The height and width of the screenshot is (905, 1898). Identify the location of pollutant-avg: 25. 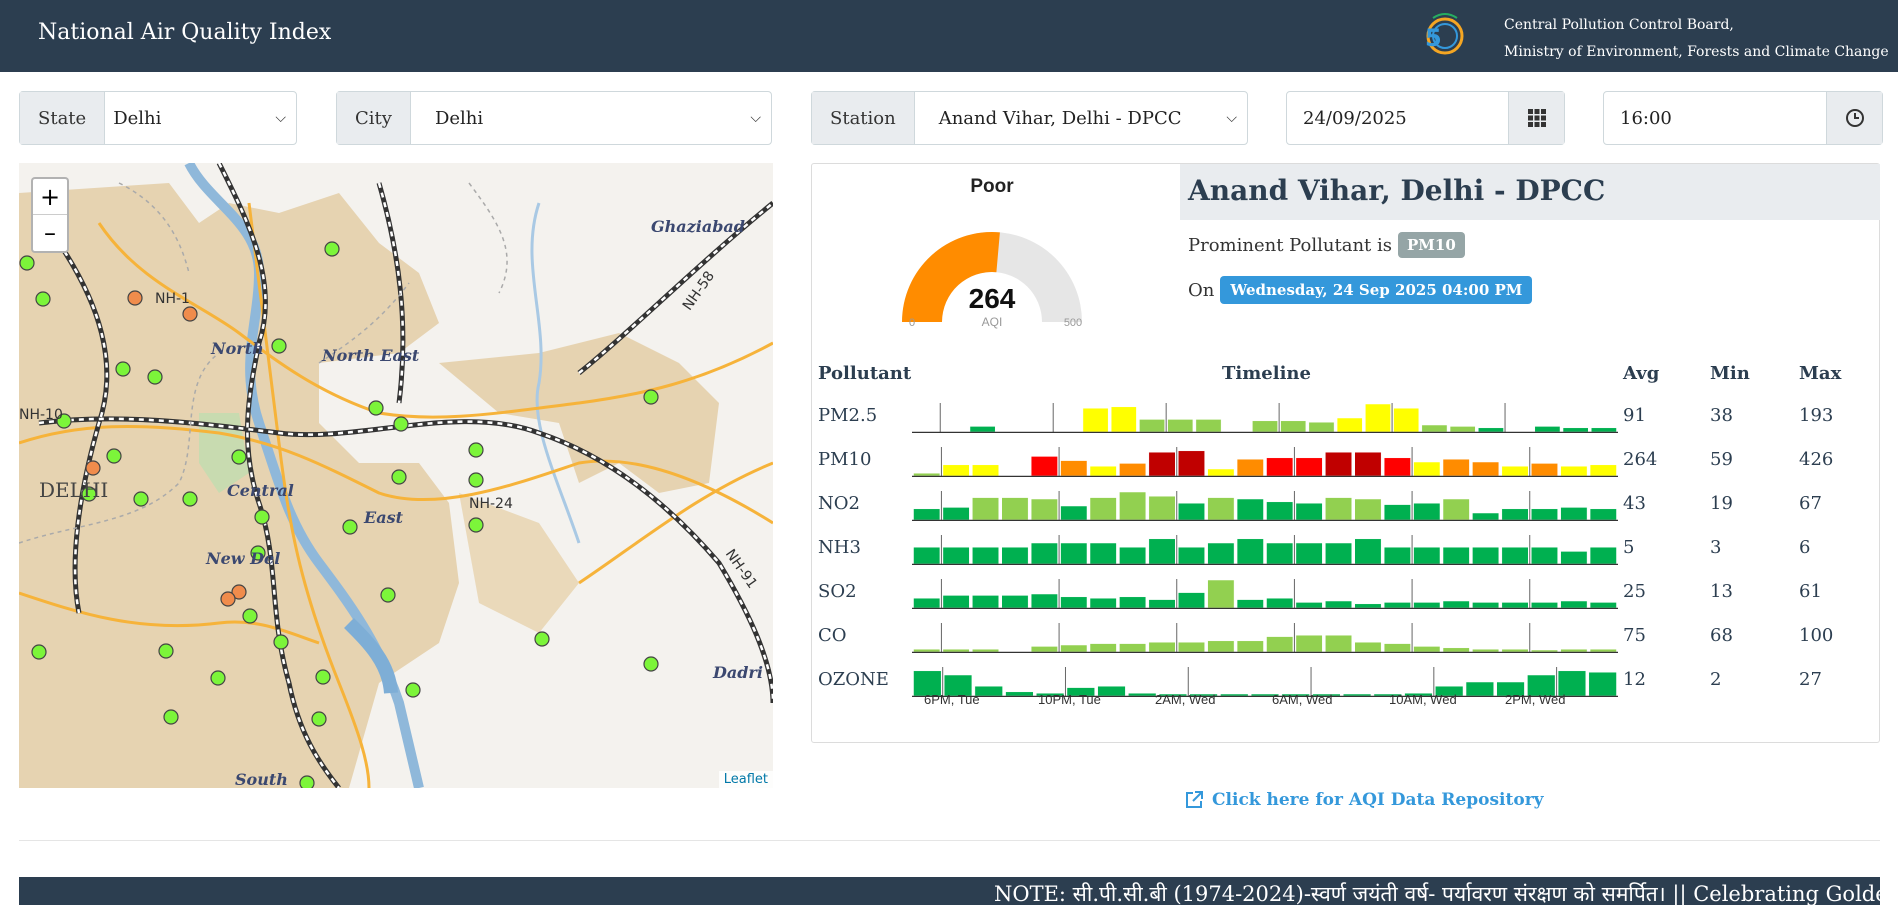
(1634, 591).